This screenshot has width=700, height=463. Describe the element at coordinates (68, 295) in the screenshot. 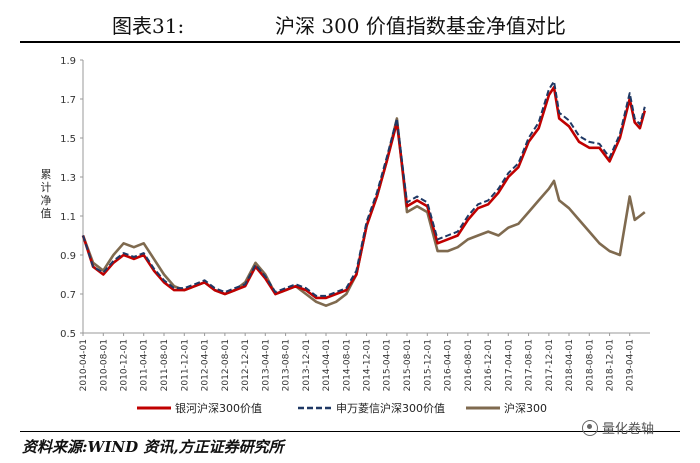

I see `y-tick-label: 0.7` at that location.